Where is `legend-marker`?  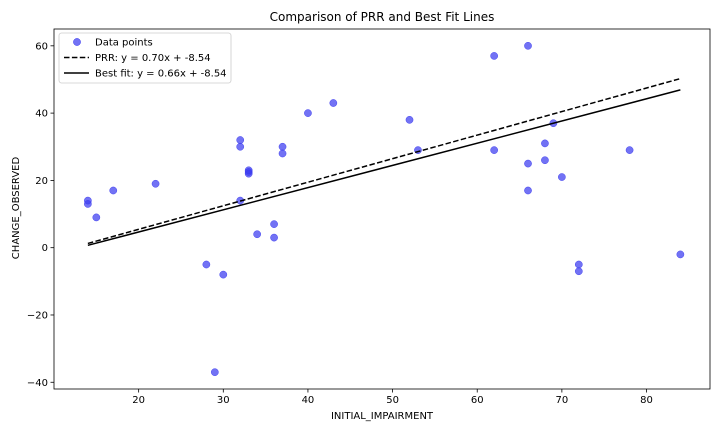
legend-marker is located at coordinates (77, 42).